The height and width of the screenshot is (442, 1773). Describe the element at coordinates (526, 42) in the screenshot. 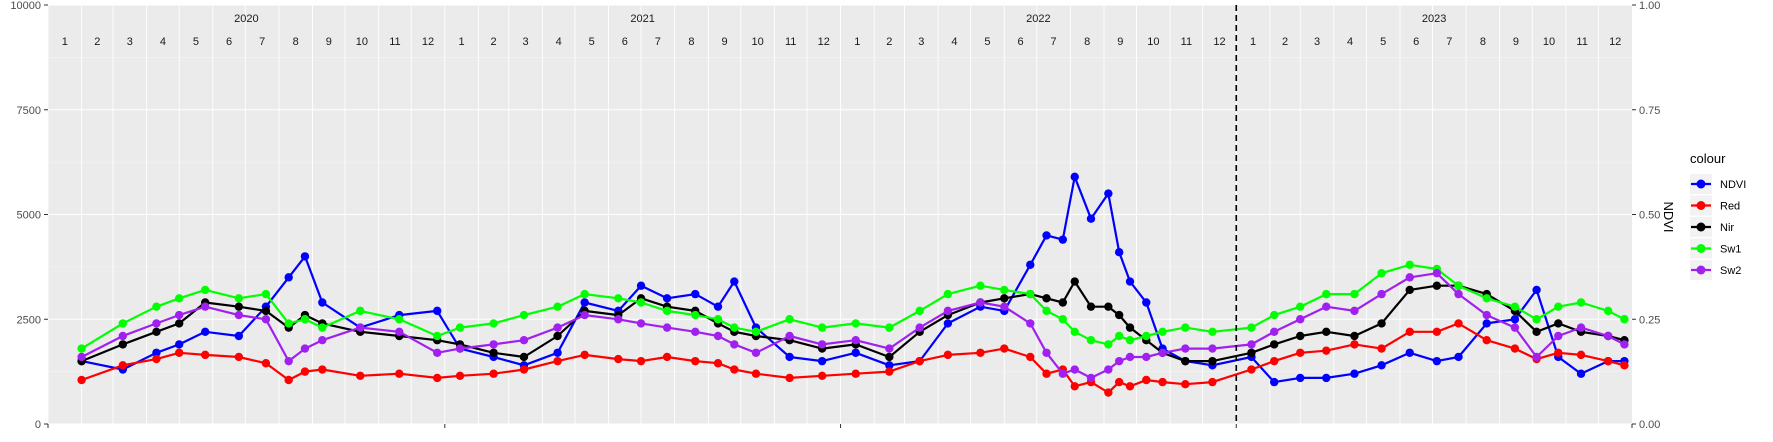

I see `month-label: 3` at that location.